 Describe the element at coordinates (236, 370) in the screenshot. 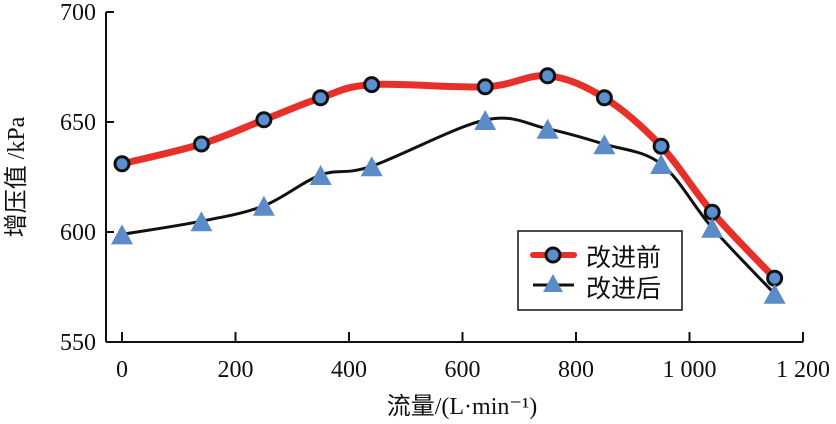

I see `x-tick-label: 200` at that location.